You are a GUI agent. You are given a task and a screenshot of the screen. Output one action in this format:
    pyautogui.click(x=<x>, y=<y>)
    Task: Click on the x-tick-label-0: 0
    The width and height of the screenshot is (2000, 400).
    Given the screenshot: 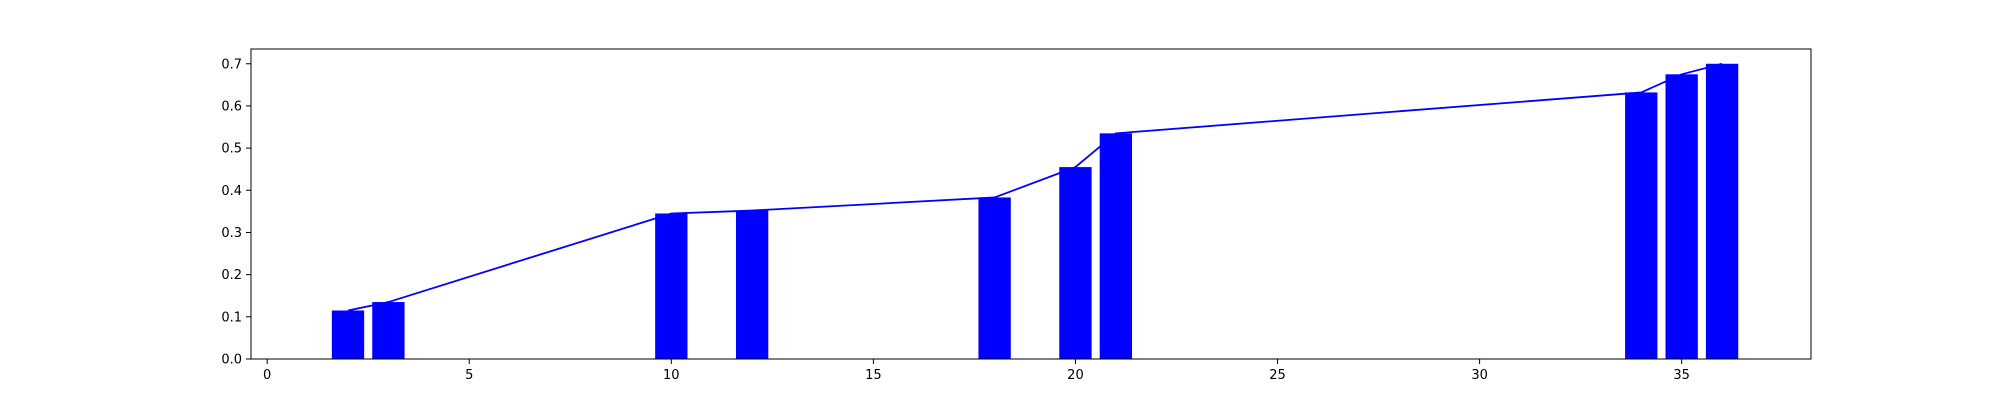 What is the action you would take?
    pyautogui.click(x=267, y=375)
    